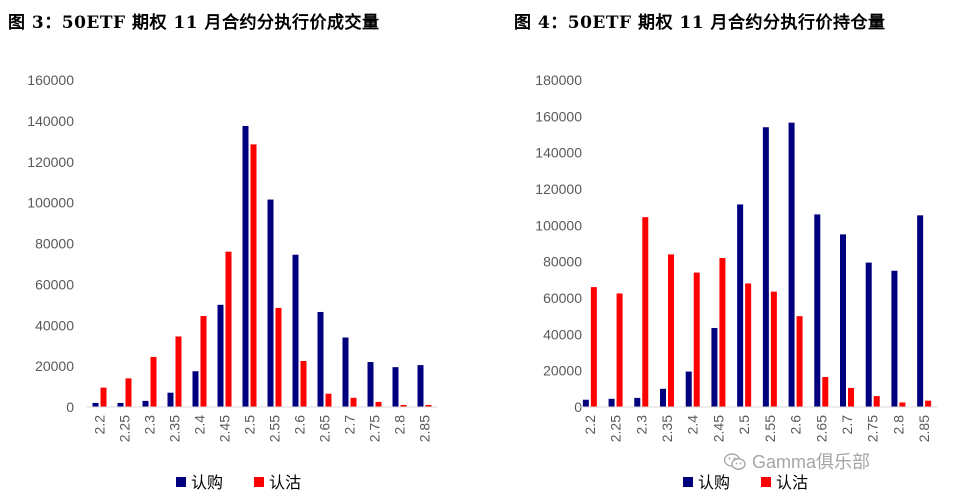 The width and height of the screenshot is (960, 502). Describe the element at coordinates (792, 483) in the screenshot. I see `legend-label-put: 认沽` at that location.